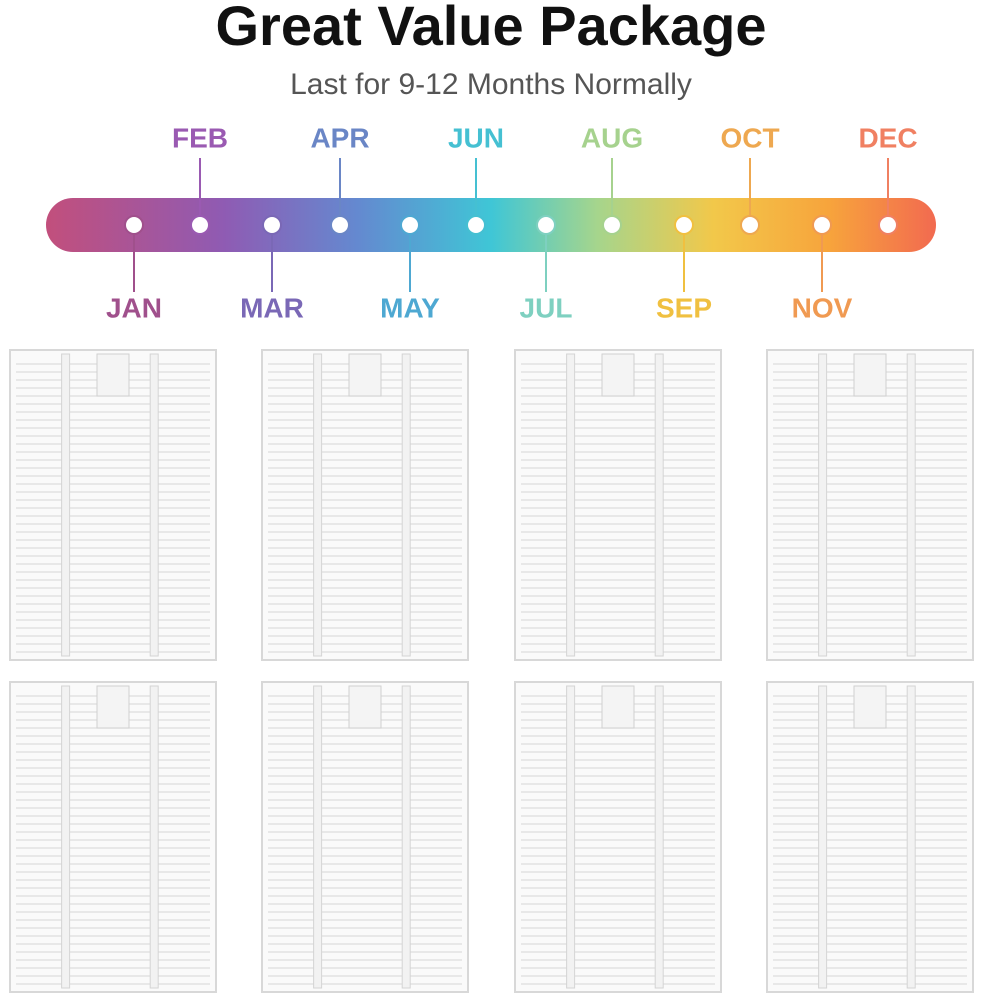  I want to click on month-label: NOV, so click(822, 307).